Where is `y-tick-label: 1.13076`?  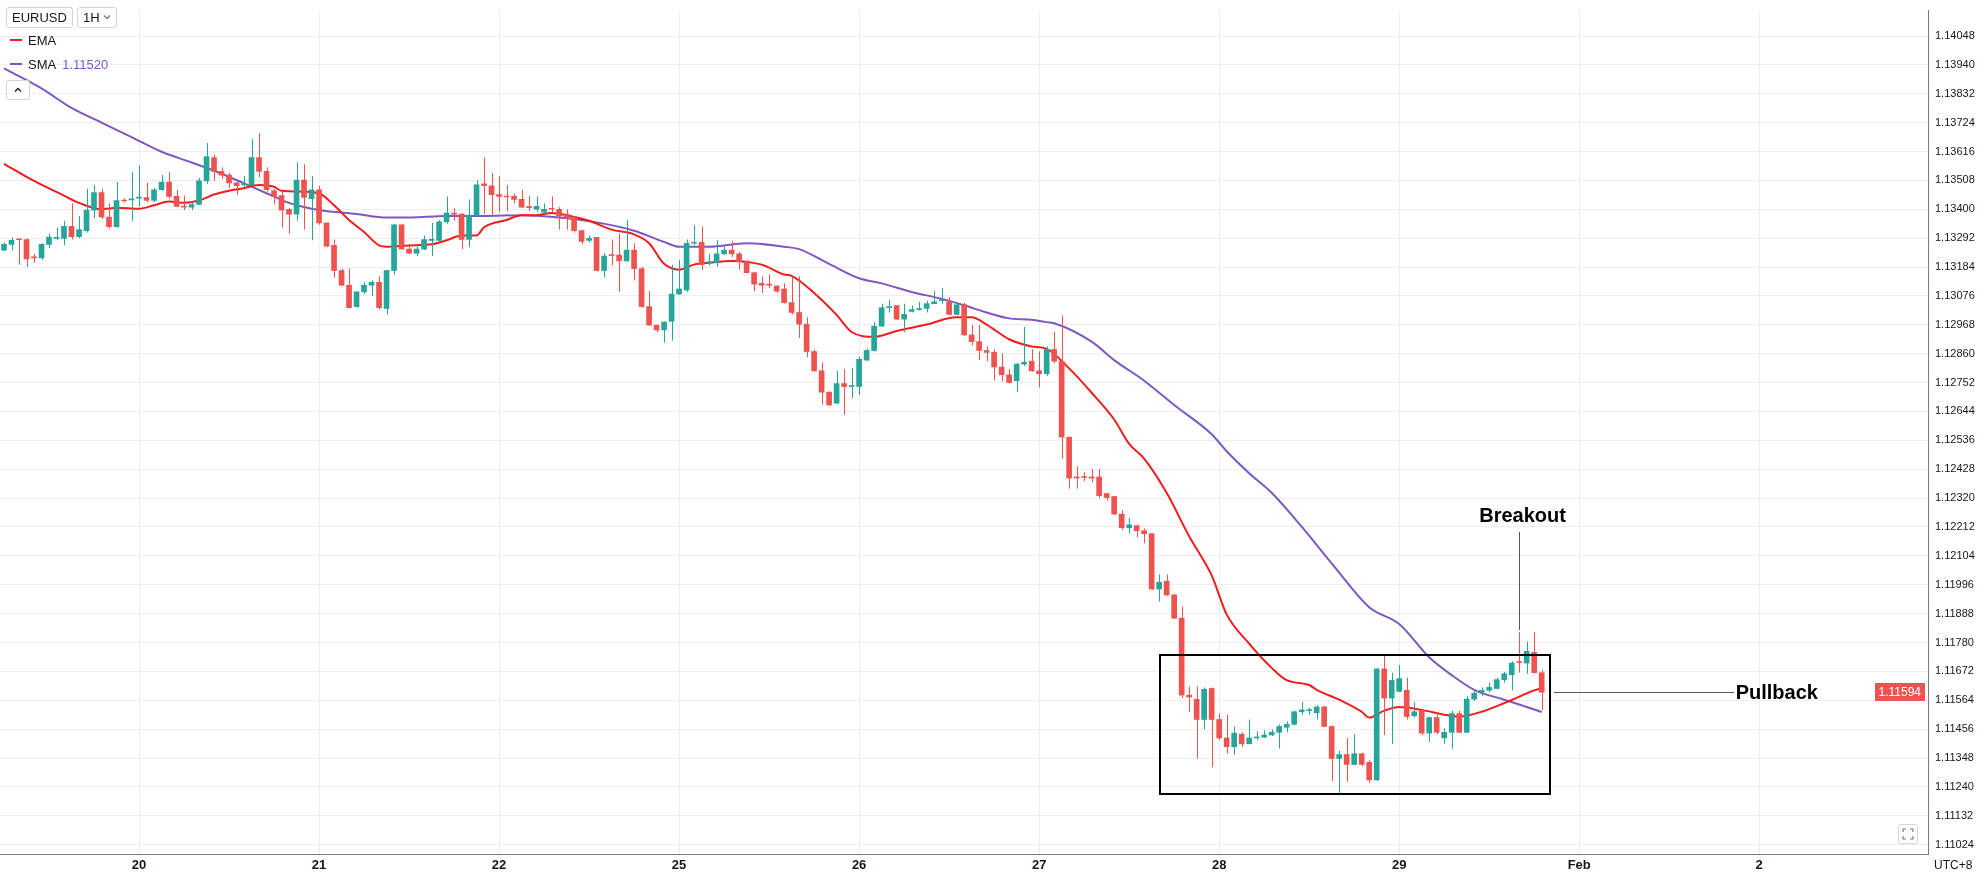 y-tick-label: 1.13076 is located at coordinates (1955, 294).